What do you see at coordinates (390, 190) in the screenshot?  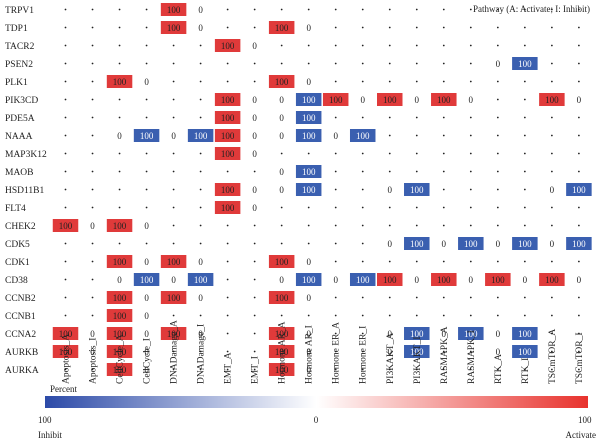 I see `cell-hsd11b1-pi3kakt-a: 0` at bounding box center [390, 190].